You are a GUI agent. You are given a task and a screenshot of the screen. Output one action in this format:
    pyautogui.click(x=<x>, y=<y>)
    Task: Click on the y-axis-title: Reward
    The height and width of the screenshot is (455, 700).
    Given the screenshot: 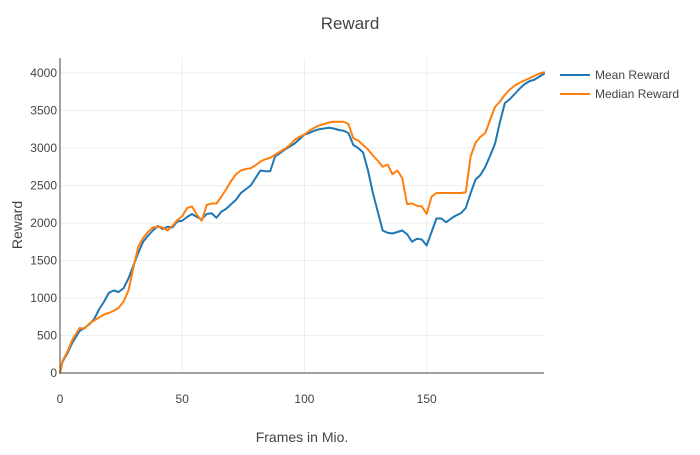 What is the action you would take?
    pyautogui.click(x=17, y=225)
    